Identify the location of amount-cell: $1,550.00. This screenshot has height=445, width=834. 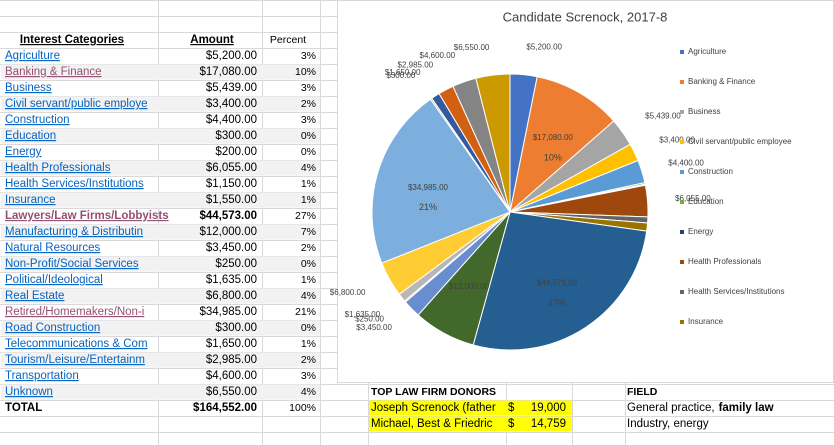
(231, 200).